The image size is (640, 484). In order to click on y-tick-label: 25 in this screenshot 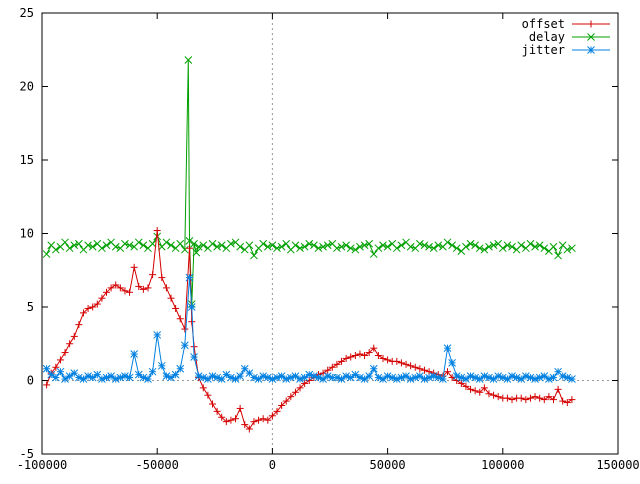, I will do `click(27, 13)`.